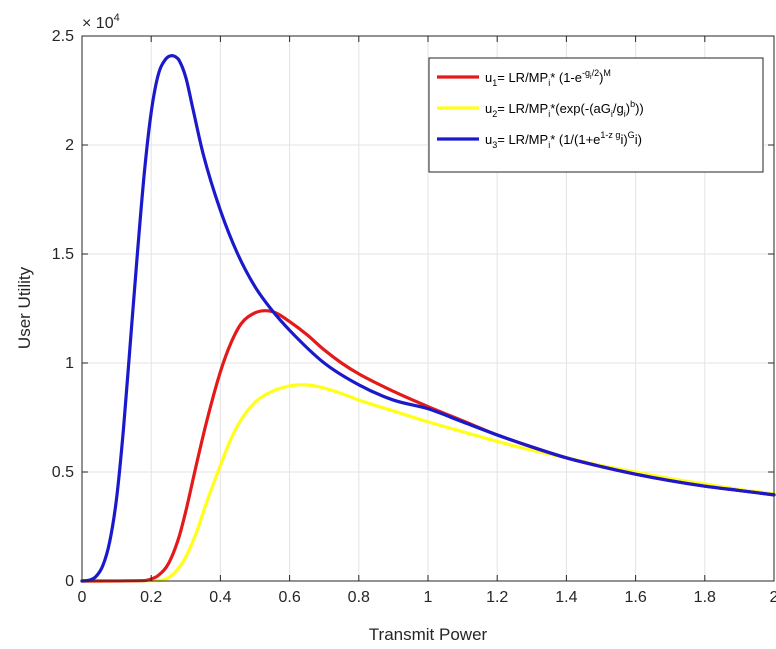  What do you see at coordinates (63, 472) in the screenshot?
I see `y-tick-label: 0.5` at bounding box center [63, 472].